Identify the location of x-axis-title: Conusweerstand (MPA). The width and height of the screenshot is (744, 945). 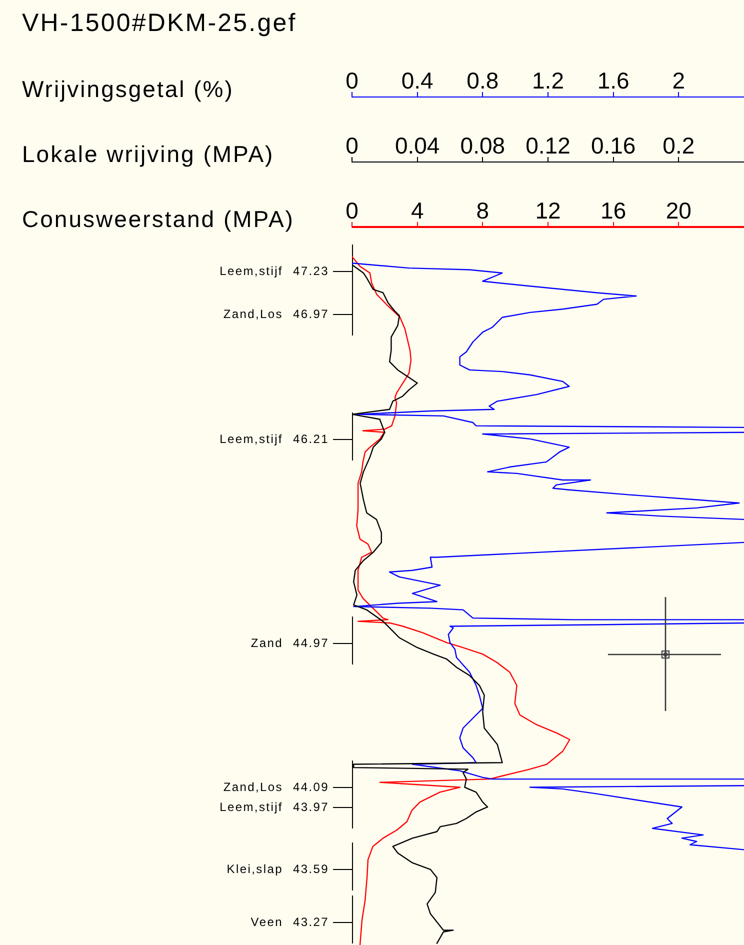
(158, 219).